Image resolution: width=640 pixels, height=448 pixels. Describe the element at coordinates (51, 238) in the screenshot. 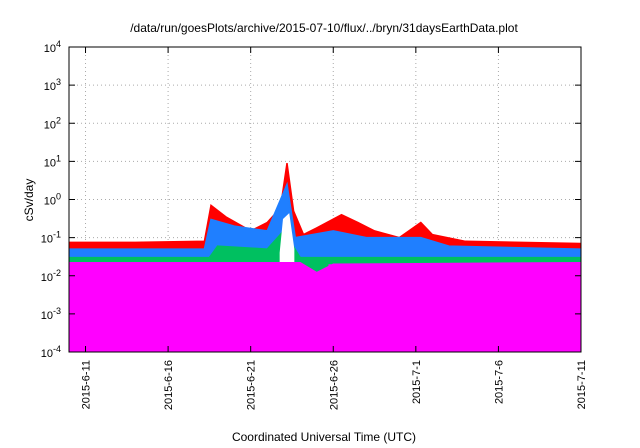

I see `y-tick-label: 10⁻¹` at that location.